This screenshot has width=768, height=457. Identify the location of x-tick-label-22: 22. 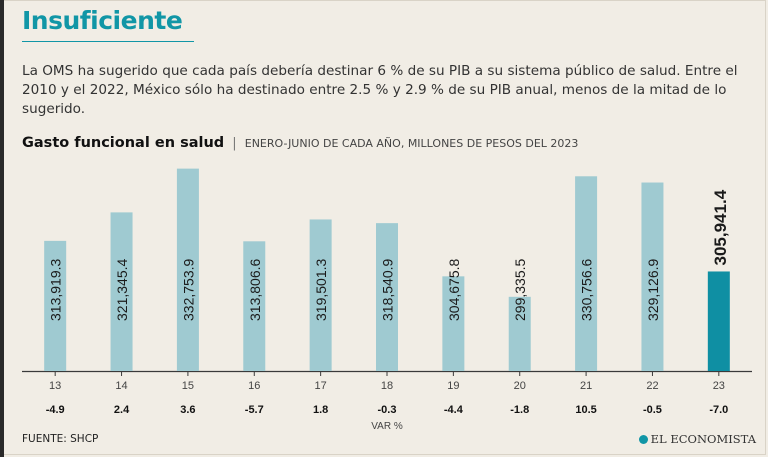
(652, 386).